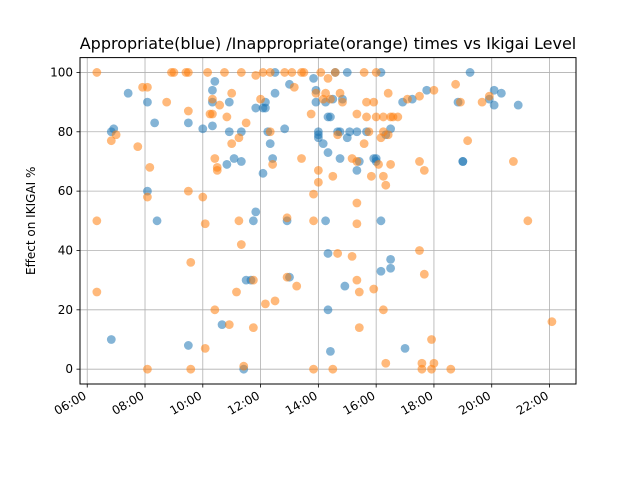  What do you see at coordinates (69, 369) in the screenshot?
I see `y-tick-label: 0` at bounding box center [69, 369].